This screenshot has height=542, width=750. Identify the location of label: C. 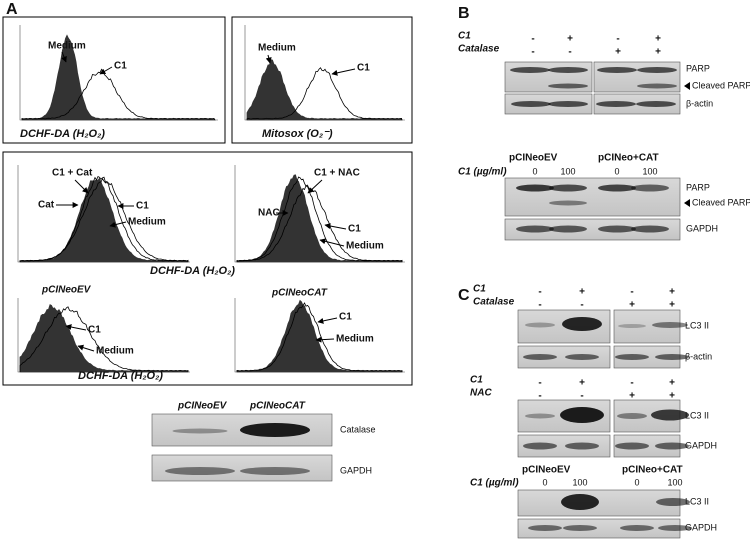
(464, 295).